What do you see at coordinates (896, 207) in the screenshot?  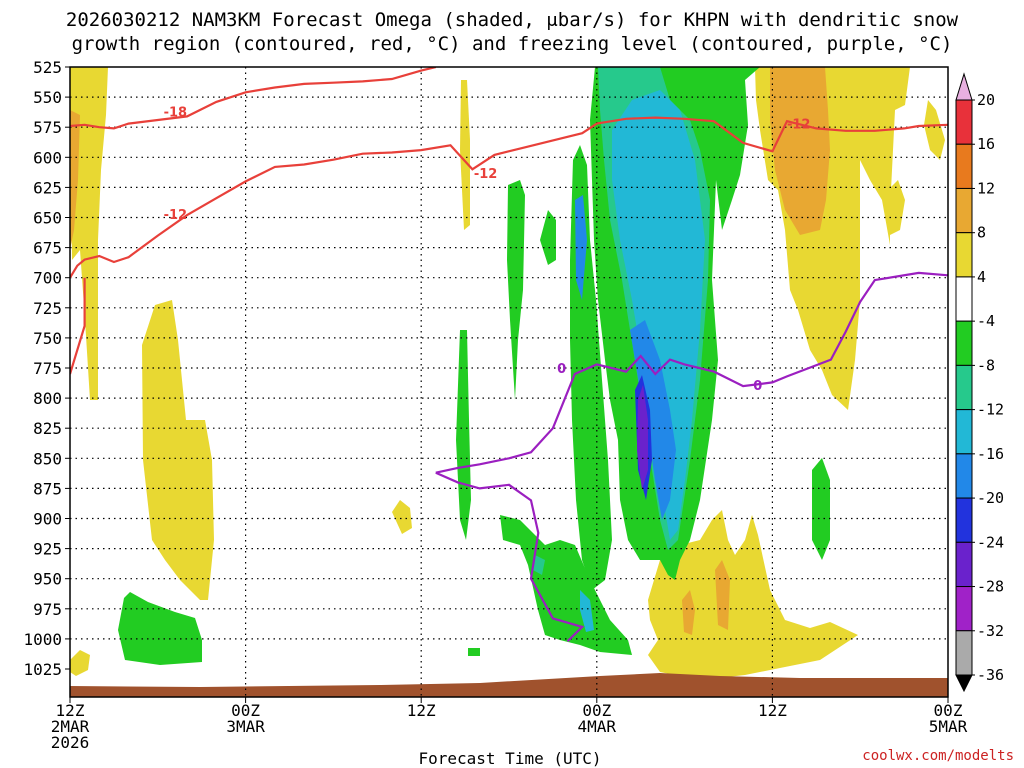 I see `omega-region-far-right-small` at bounding box center [896, 207].